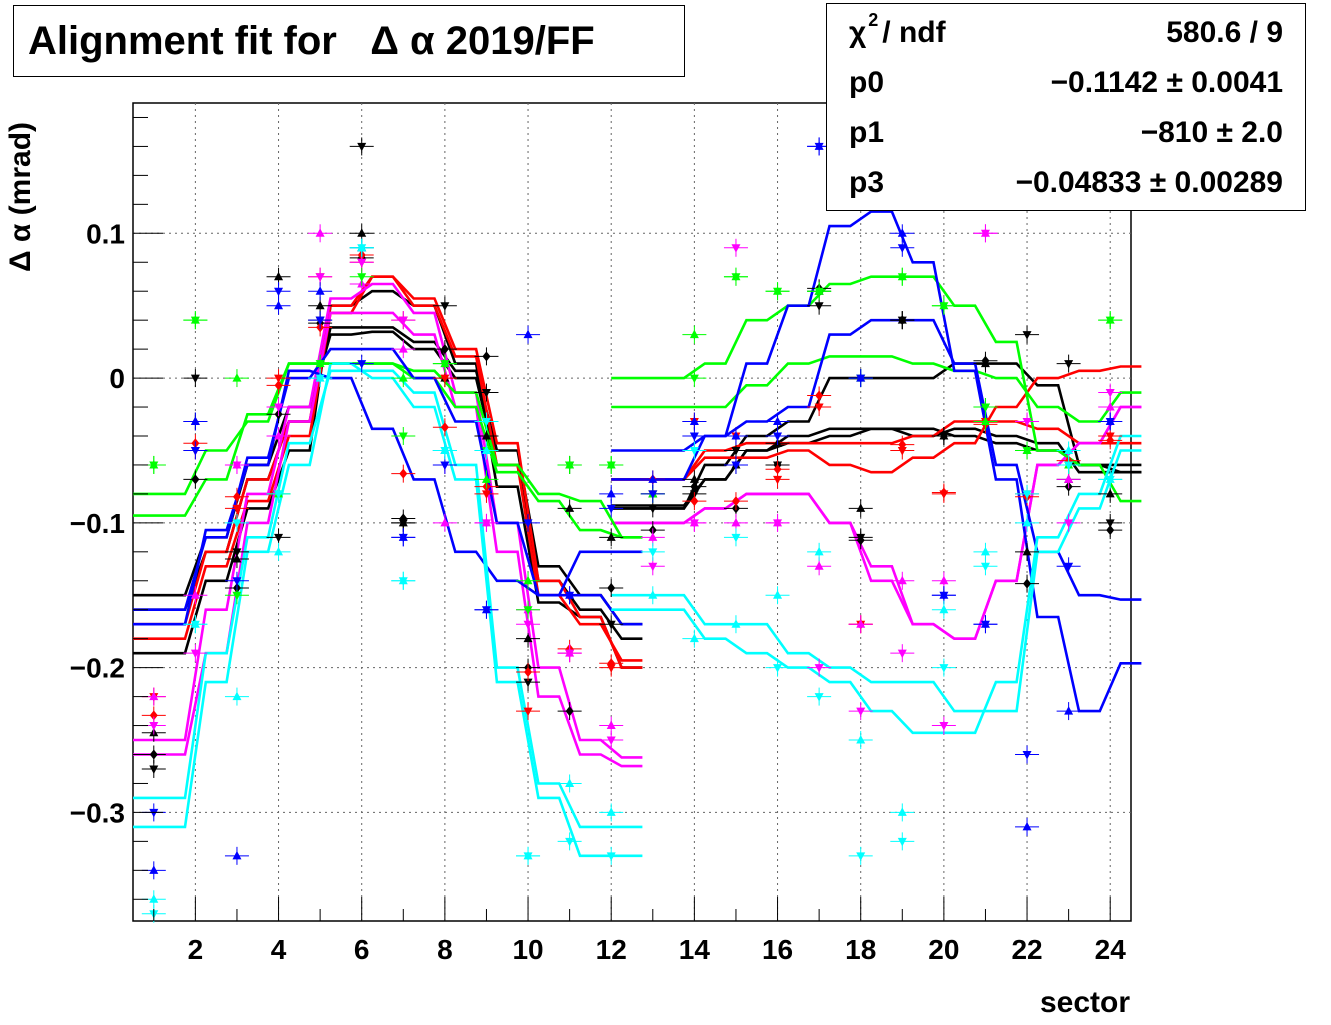  What do you see at coordinates (858, 32) in the screenshot?
I see `stat-chi-label: χ` at bounding box center [858, 32].